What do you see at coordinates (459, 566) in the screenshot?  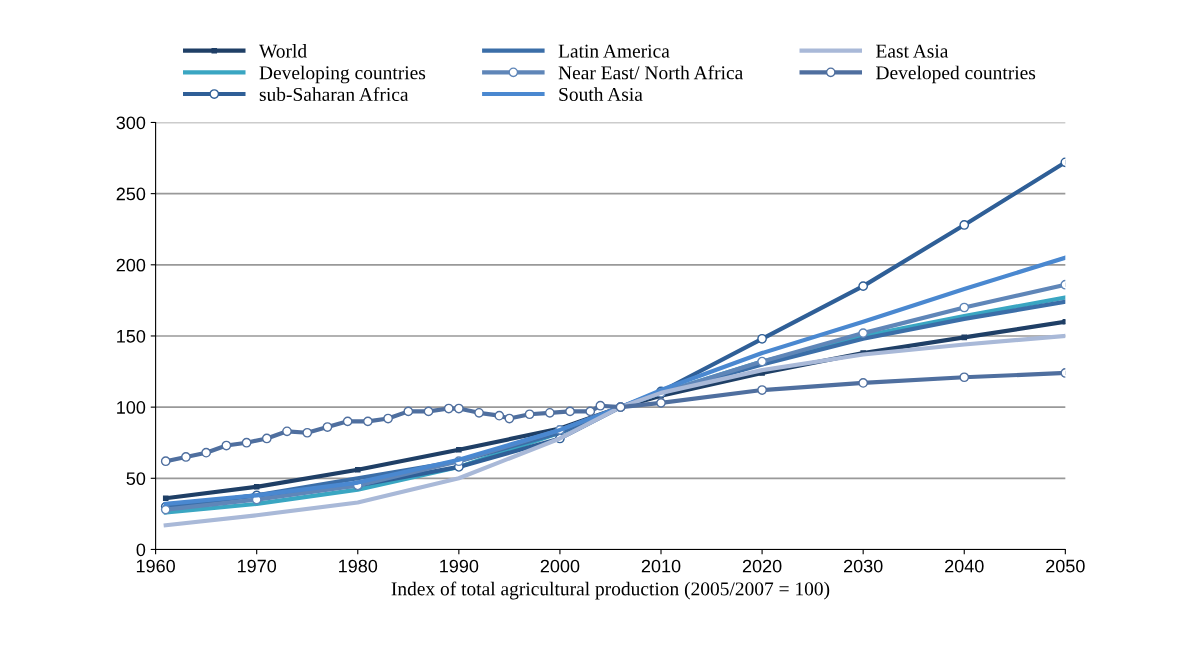 I see `x-tick-label: 1990` at bounding box center [459, 566].